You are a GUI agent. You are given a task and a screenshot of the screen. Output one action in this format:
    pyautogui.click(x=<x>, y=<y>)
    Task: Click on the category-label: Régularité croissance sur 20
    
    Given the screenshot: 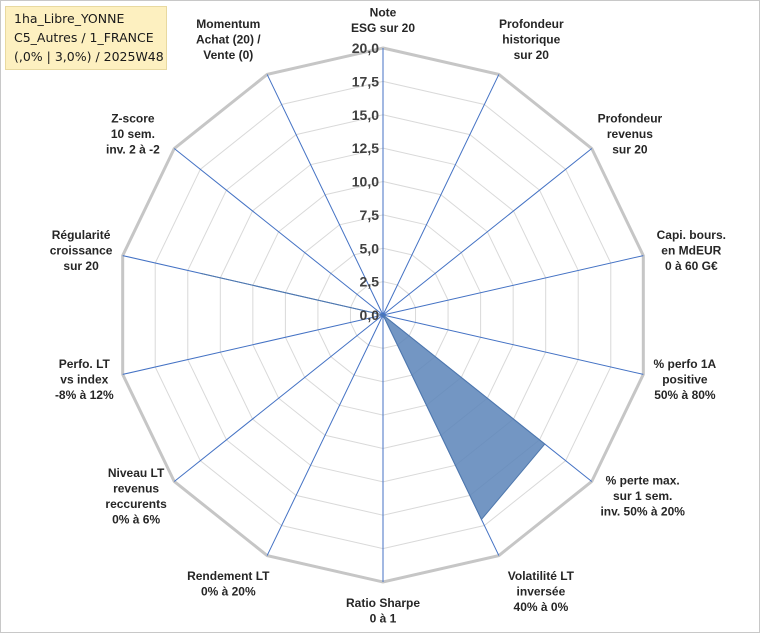 What is the action you would take?
    pyautogui.click(x=81, y=250)
    